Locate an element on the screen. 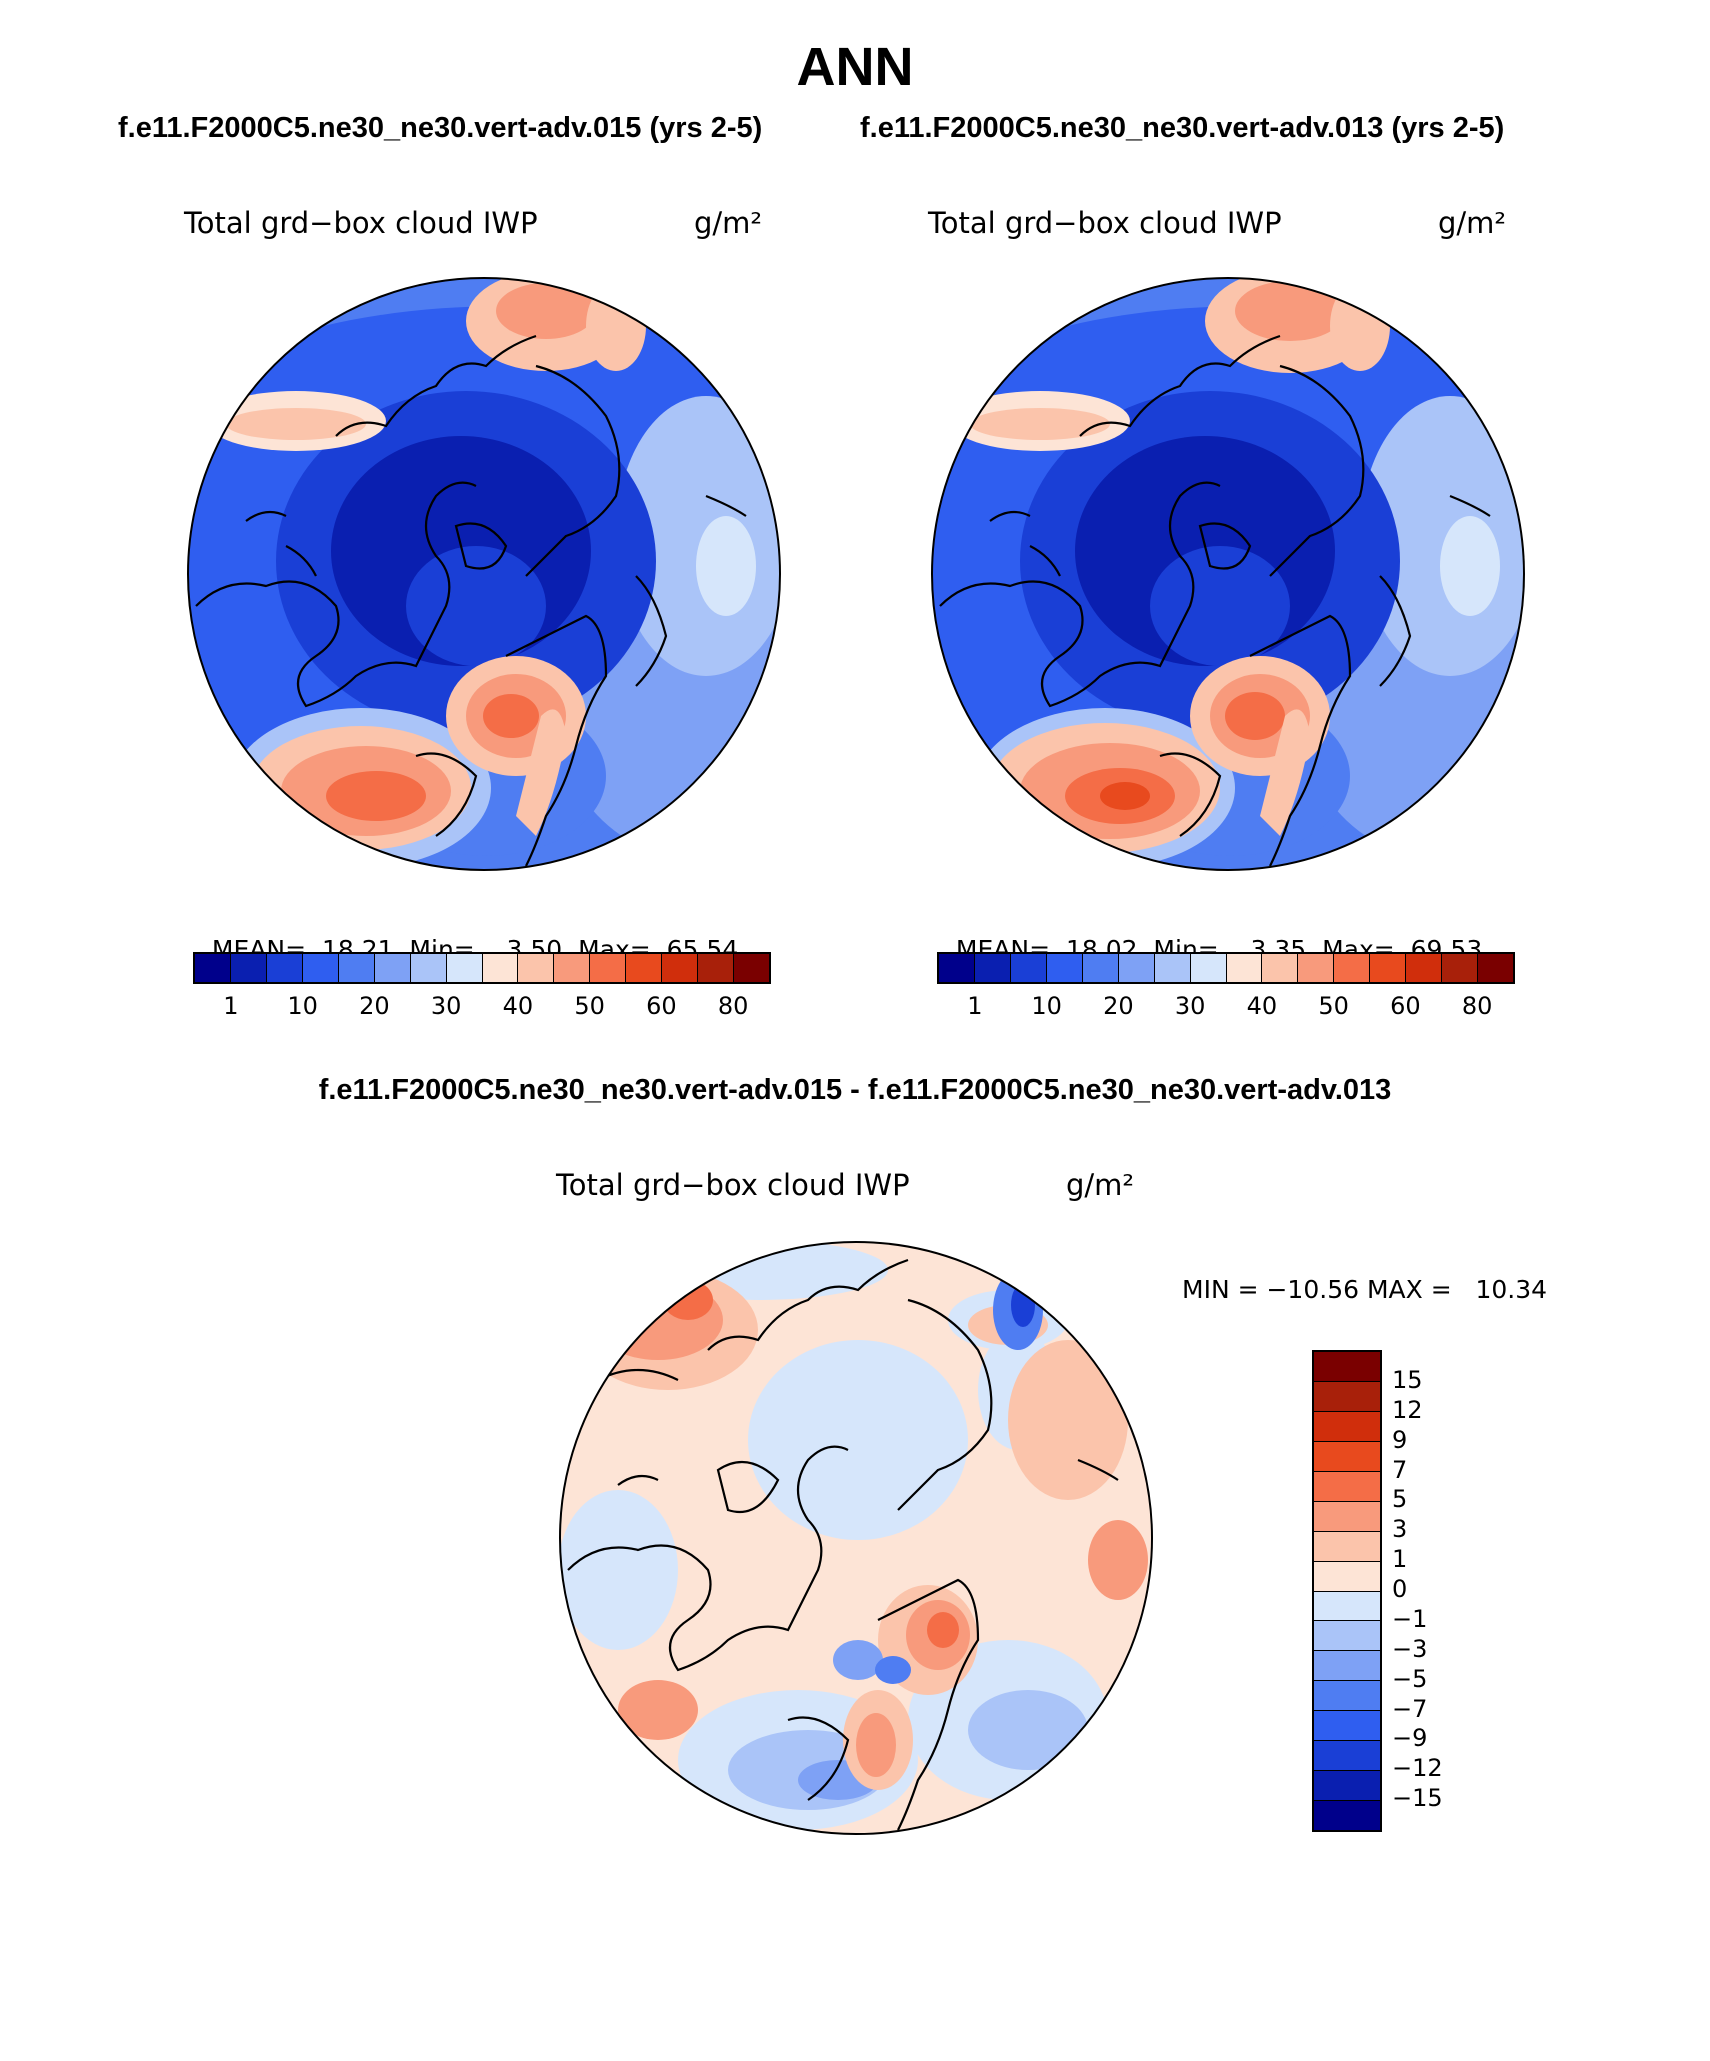 The image size is (1710, 2061). colorbar-tick-label: 9 is located at coordinates (1400, 1439).